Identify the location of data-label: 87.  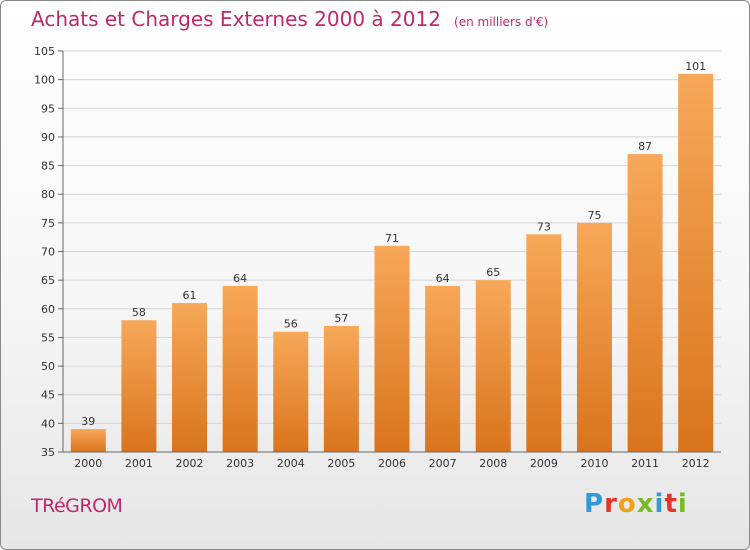
(645, 146).